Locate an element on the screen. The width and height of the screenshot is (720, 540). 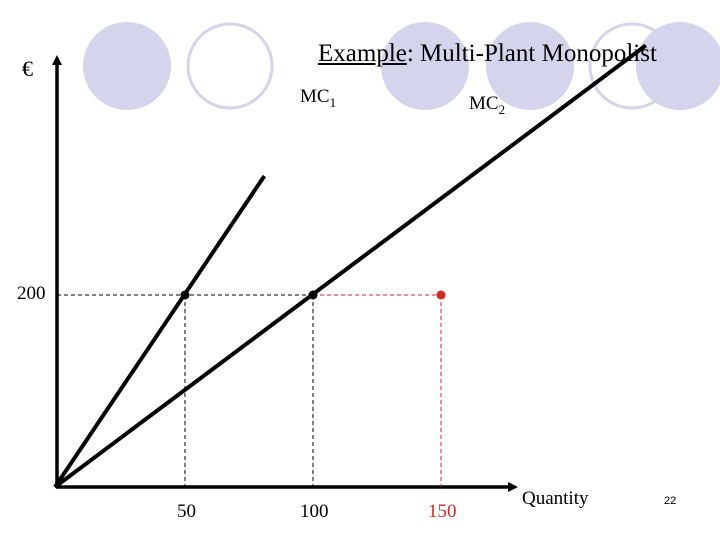
mc-label-2-subscript: 2 is located at coordinates (502, 109).